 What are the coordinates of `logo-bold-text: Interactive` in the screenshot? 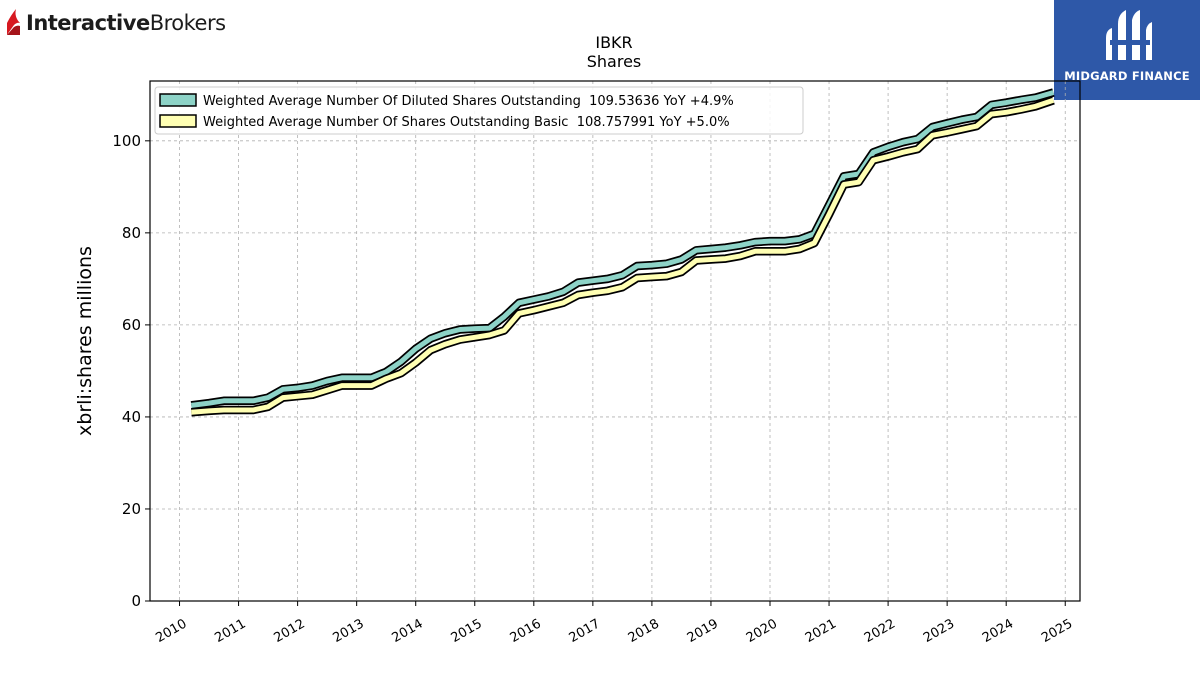 It's located at (88, 23).